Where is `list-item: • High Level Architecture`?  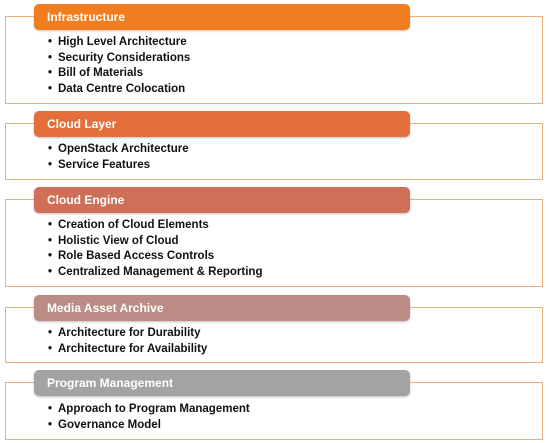
list-item: • High Level Architecture is located at coordinates (119, 43).